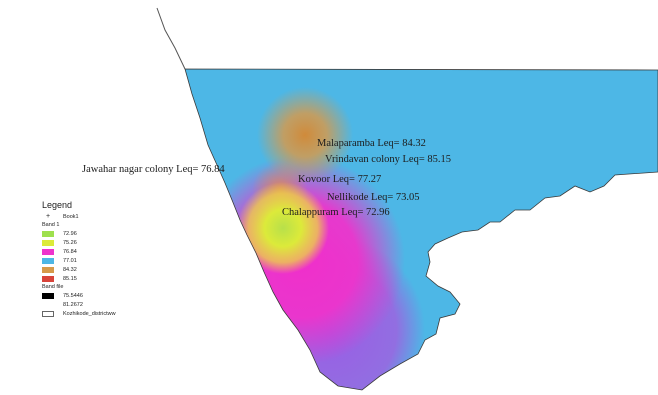 This screenshot has height=395, width=658. What do you see at coordinates (70, 260) in the screenshot?
I see `legend-class-label: 77.01` at bounding box center [70, 260].